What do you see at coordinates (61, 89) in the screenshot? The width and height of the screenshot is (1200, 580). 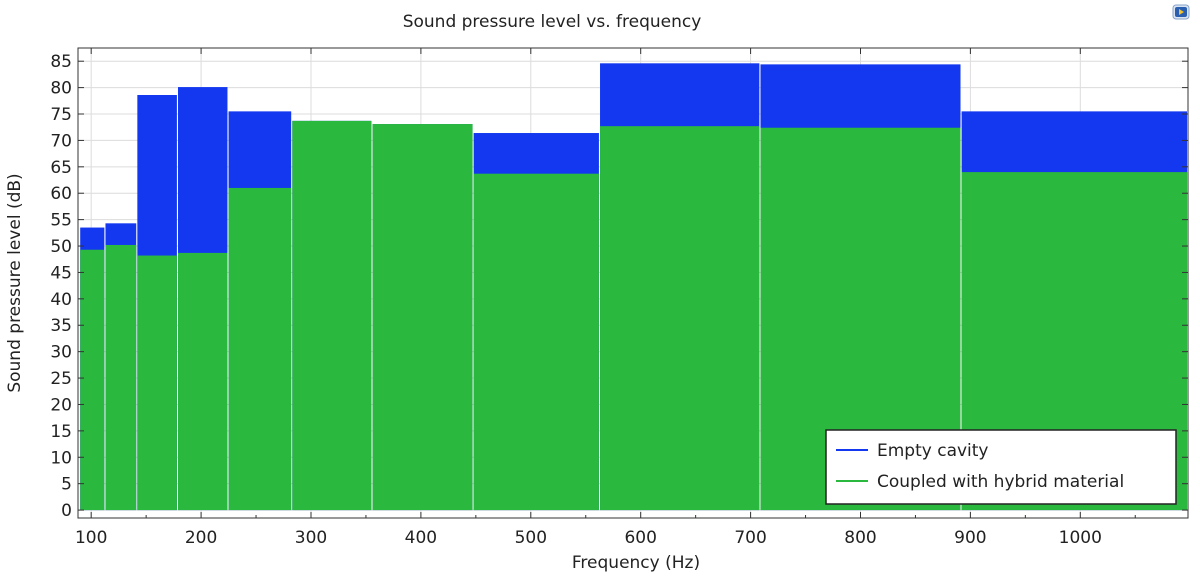 I see `y-tick-label: 80` at bounding box center [61, 89].